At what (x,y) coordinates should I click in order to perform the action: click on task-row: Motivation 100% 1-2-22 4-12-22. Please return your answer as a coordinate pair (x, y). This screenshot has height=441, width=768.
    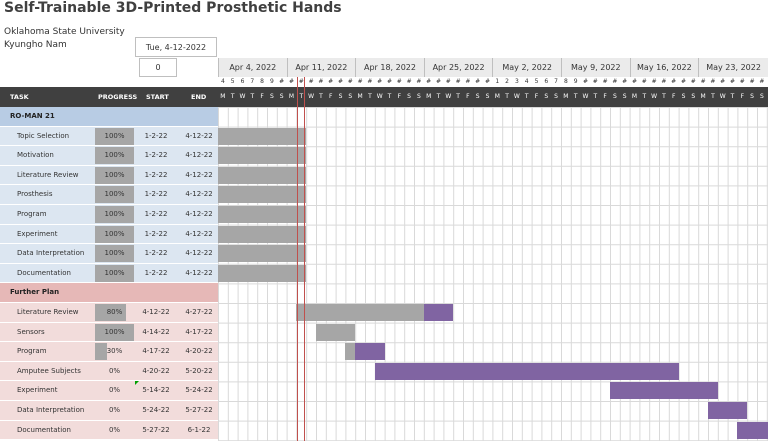
    Looking at the image, I should click on (109, 156).